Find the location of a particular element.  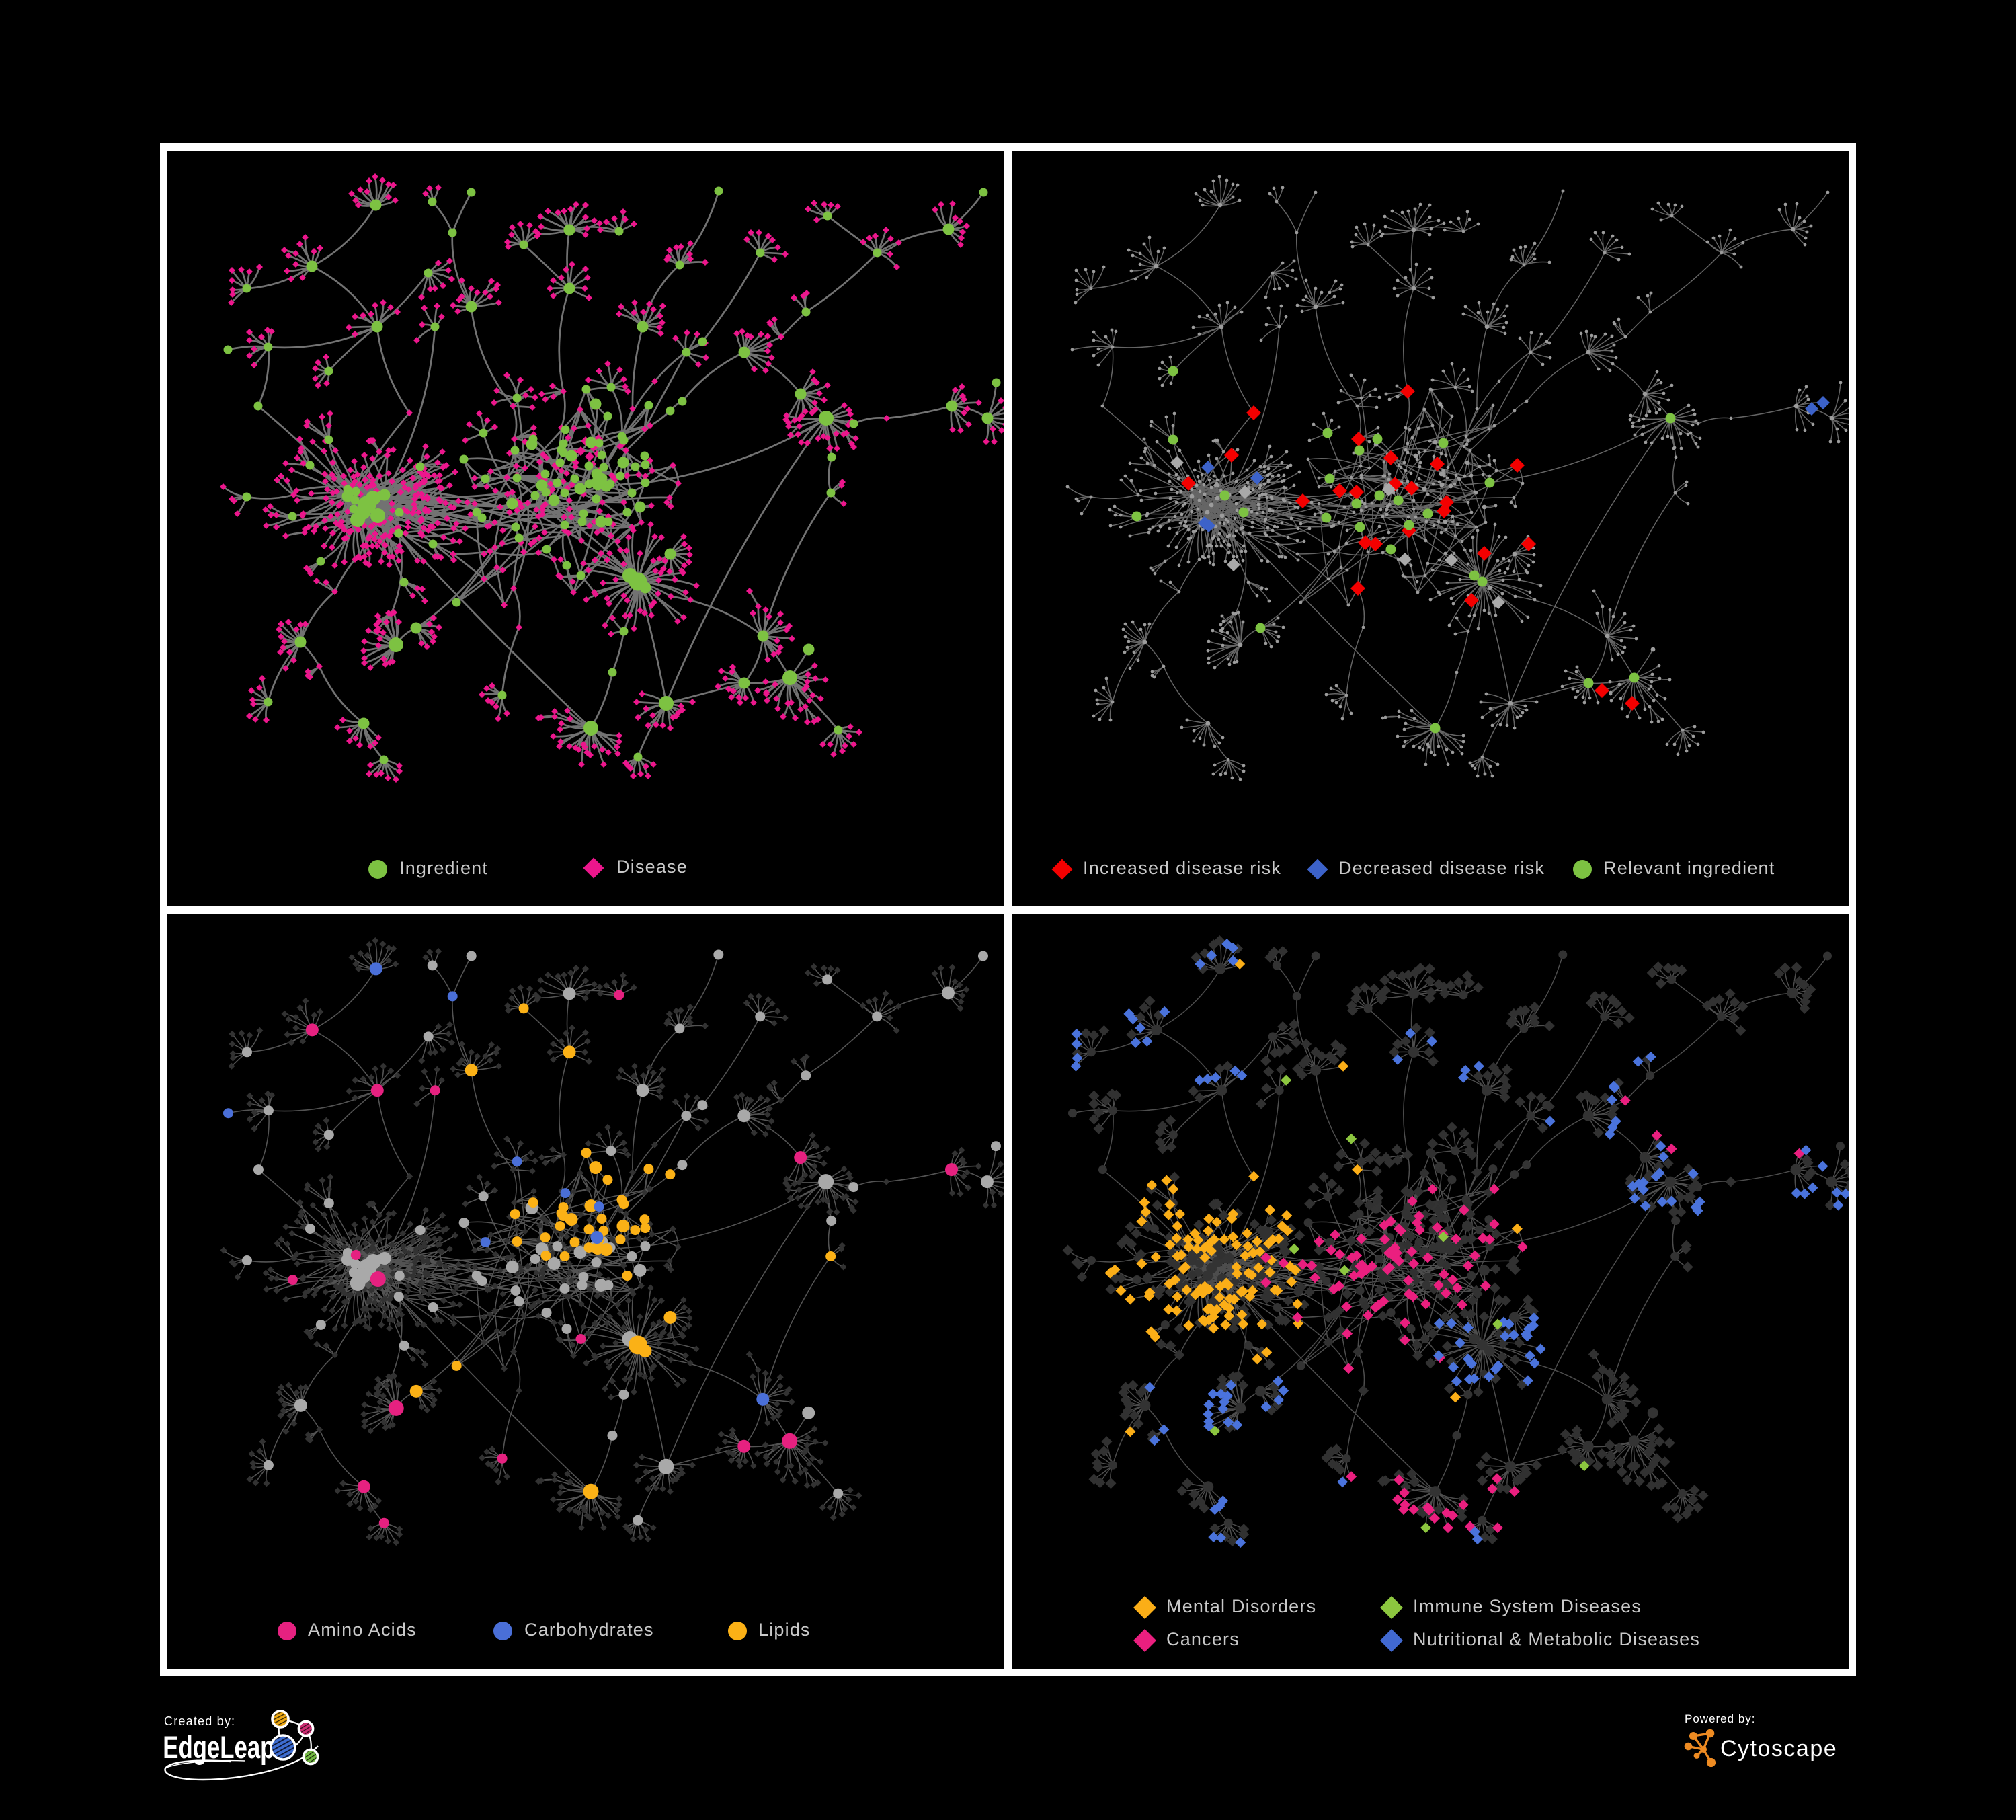

svg-text: Cytoscape is located at coordinates (1778, 1749).